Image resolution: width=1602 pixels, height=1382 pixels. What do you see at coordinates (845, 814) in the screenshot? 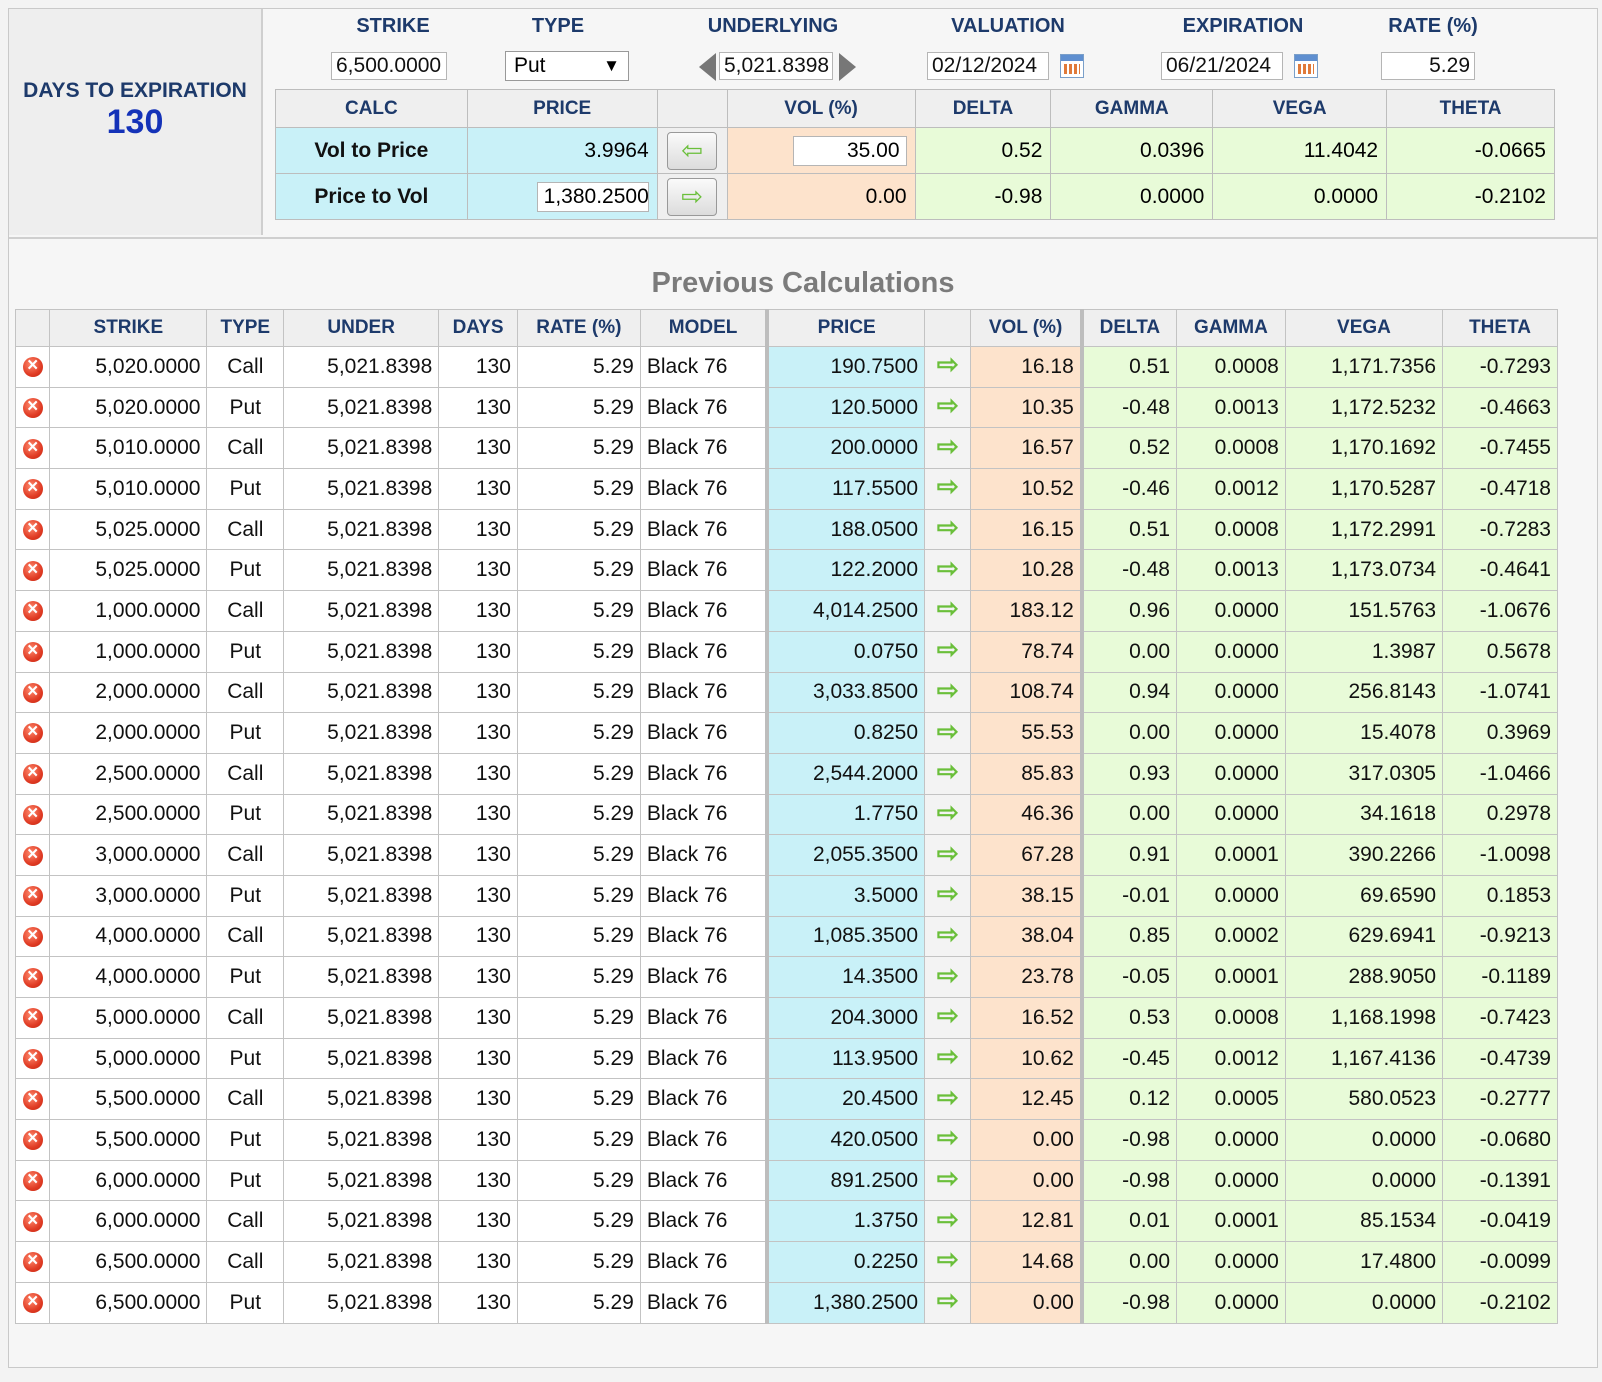
I see `cell-price: 1.7750` at bounding box center [845, 814].